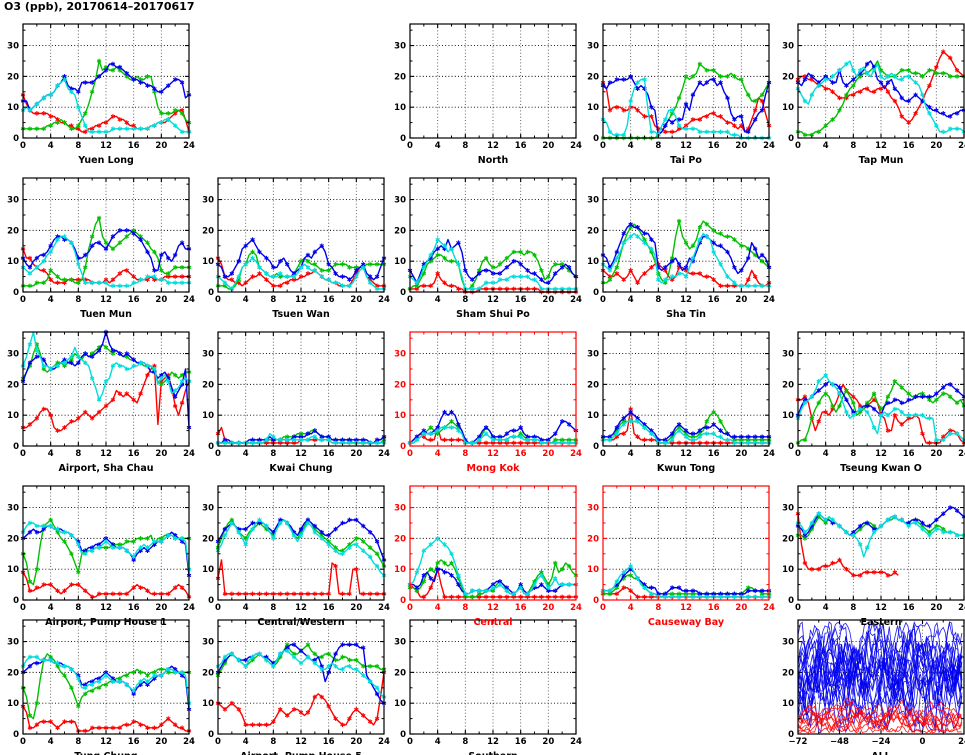 The height and width of the screenshot is (755, 965). Describe the element at coordinates (677, 238) in the screenshot. I see `plot-panel-sha-tin: 0 4 8 12 16 20 24 0 10 20 30` at that location.